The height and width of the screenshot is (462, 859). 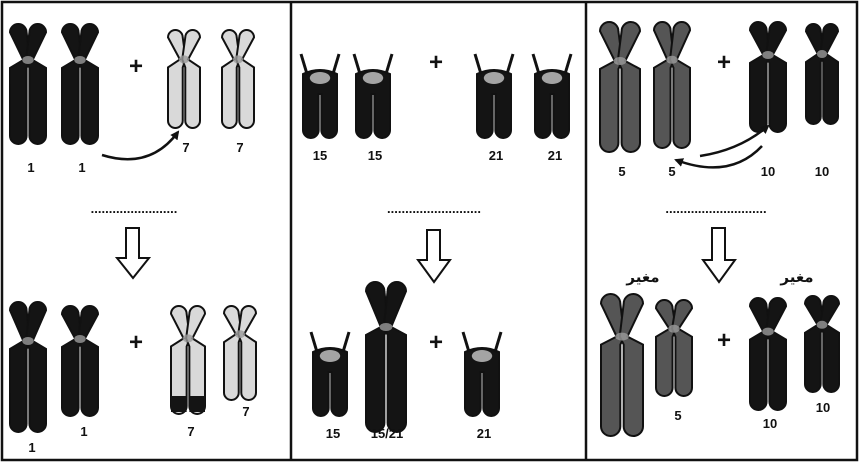 I want to click on chromosome-7a, so click(x=184, y=79).